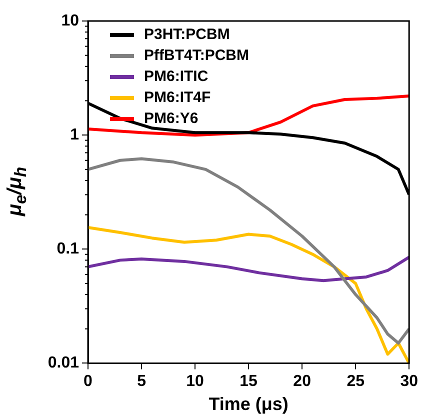  Describe the element at coordinates (195, 381) in the screenshot. I see `x-tick-label: 10` at that location.